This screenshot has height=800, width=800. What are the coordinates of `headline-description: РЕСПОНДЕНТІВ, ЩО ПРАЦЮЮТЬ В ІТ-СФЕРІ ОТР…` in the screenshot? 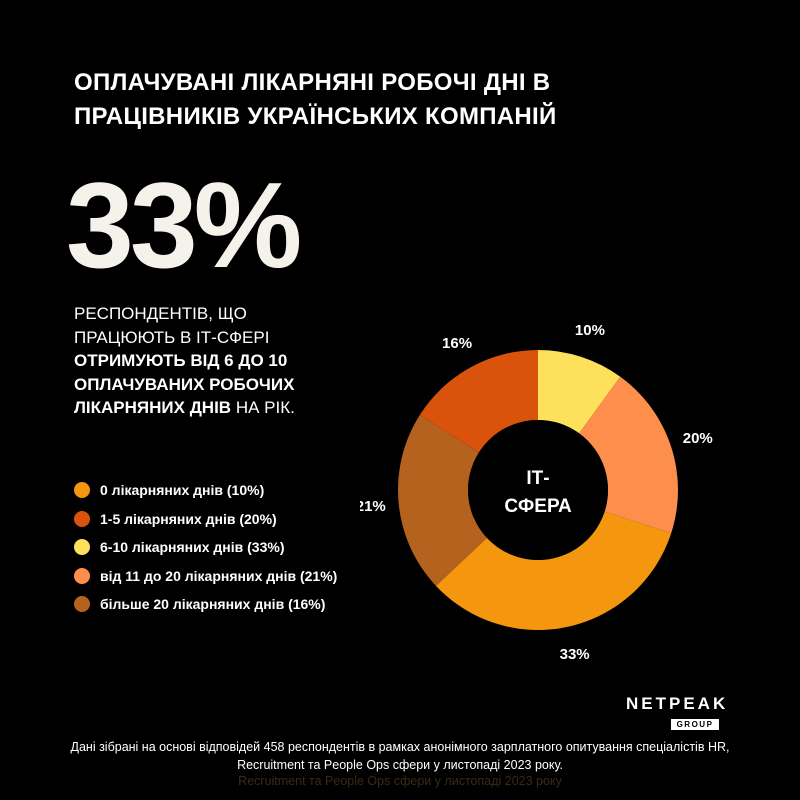 It's located at (204, 361).